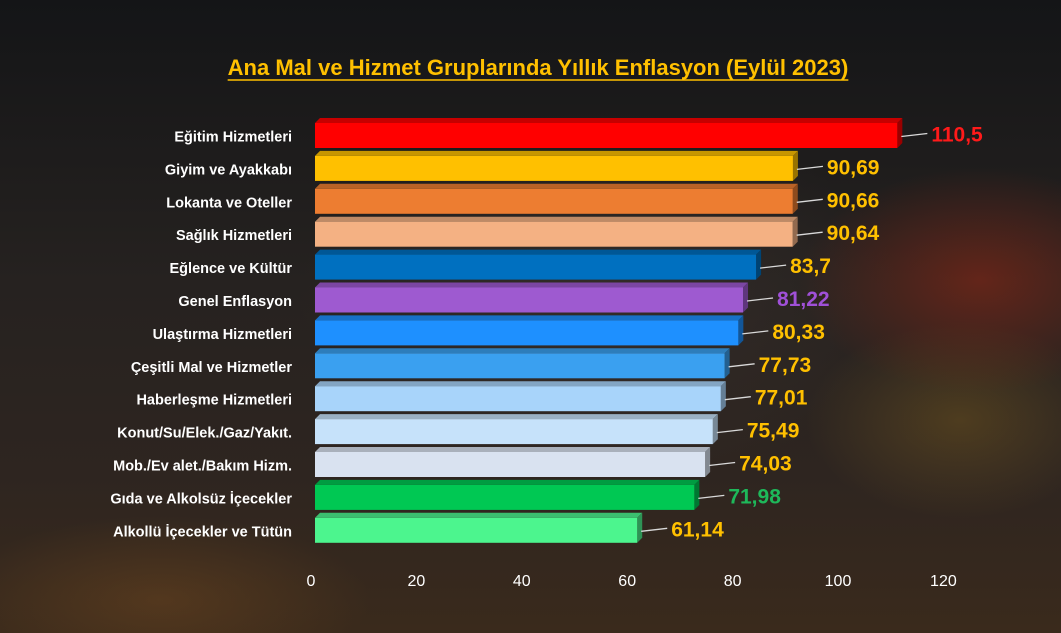  Describe the element at coordinates (202, 531) in the screenshot. I see `category-label: Alkollü İçecekler ve Tütün` at that location.